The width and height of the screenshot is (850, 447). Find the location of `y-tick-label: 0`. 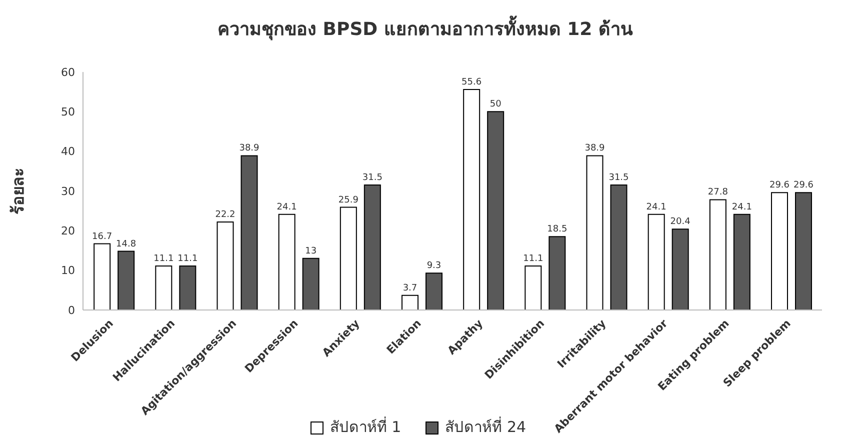

y-tick-label: 0 is located at coordinates (71, 310).